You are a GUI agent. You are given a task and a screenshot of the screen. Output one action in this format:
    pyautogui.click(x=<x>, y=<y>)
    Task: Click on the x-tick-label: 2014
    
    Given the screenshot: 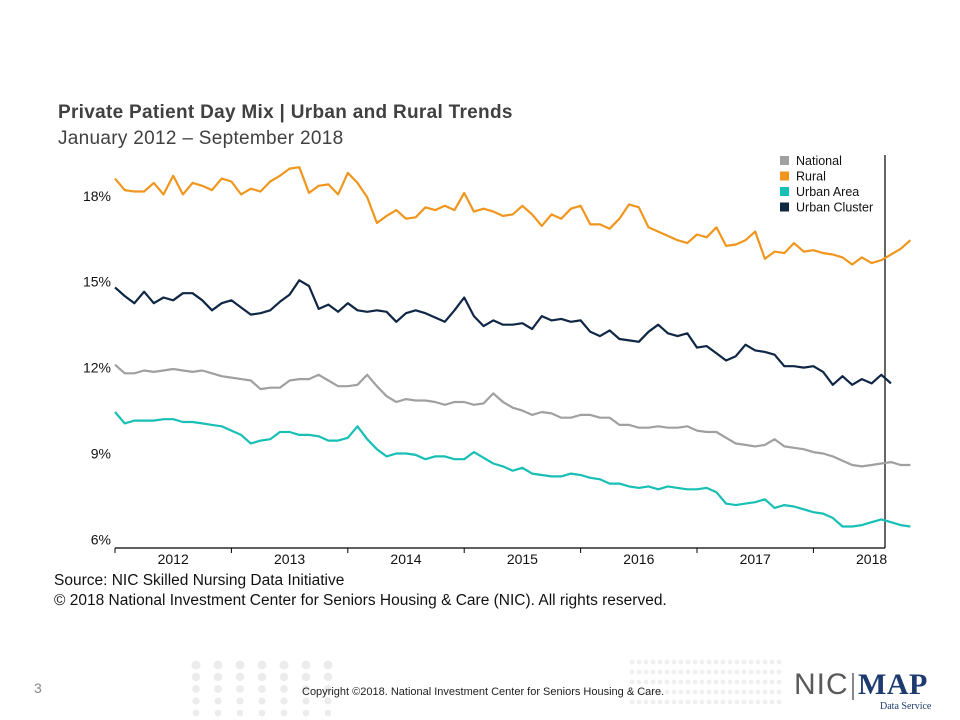 What is the action you would take?
    pyautogui.click(x=405, y=559)
    